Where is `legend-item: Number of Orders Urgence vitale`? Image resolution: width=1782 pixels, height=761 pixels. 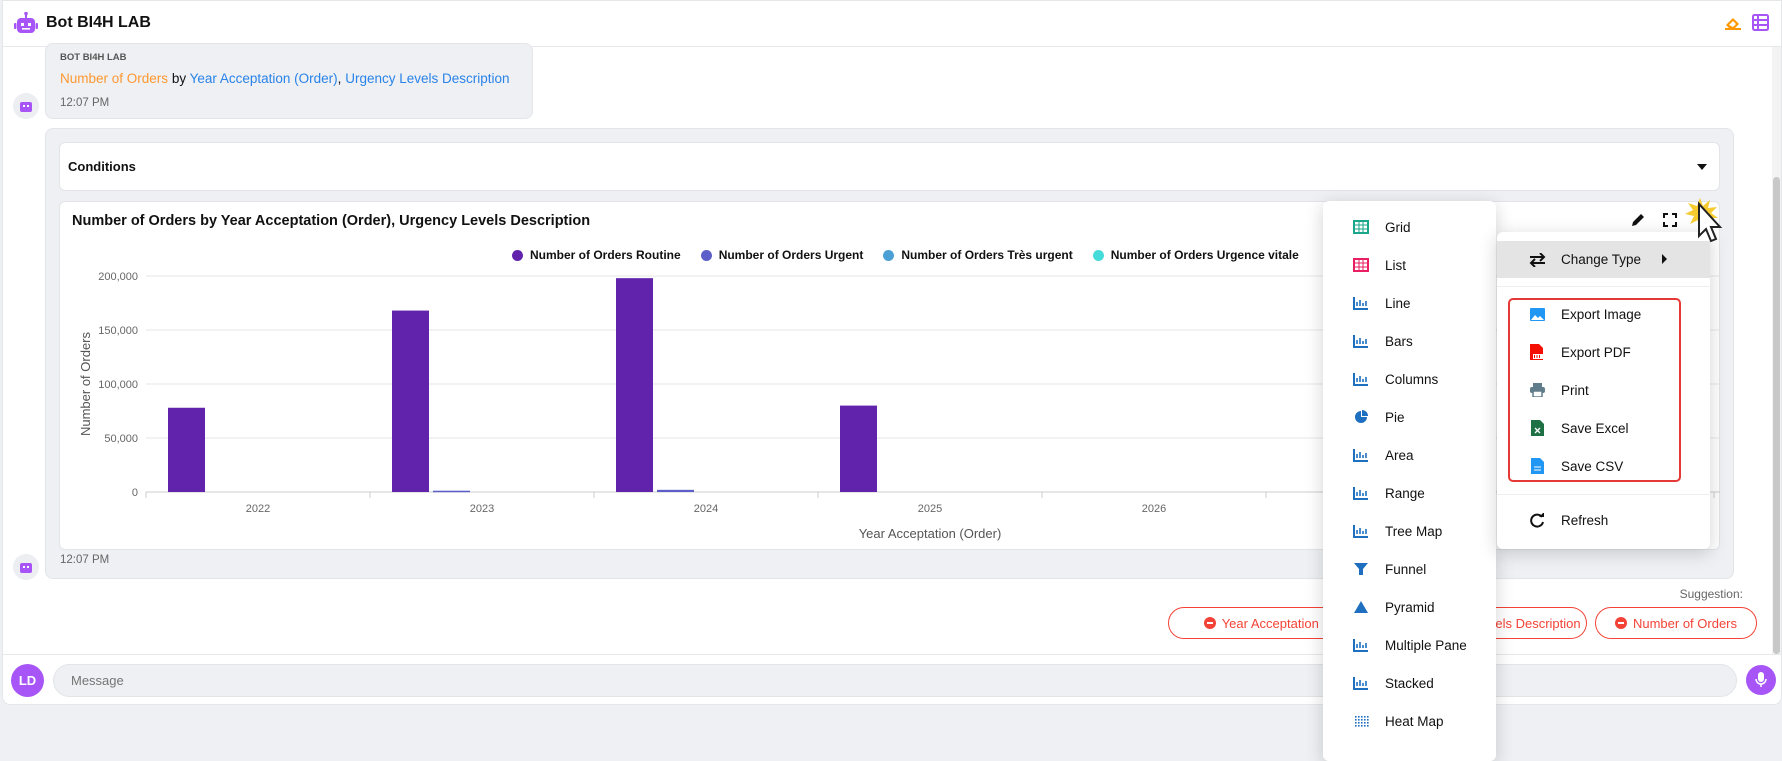
legend-item: Number of Orders Urgence vitale is located at coordinates (1195, 255).